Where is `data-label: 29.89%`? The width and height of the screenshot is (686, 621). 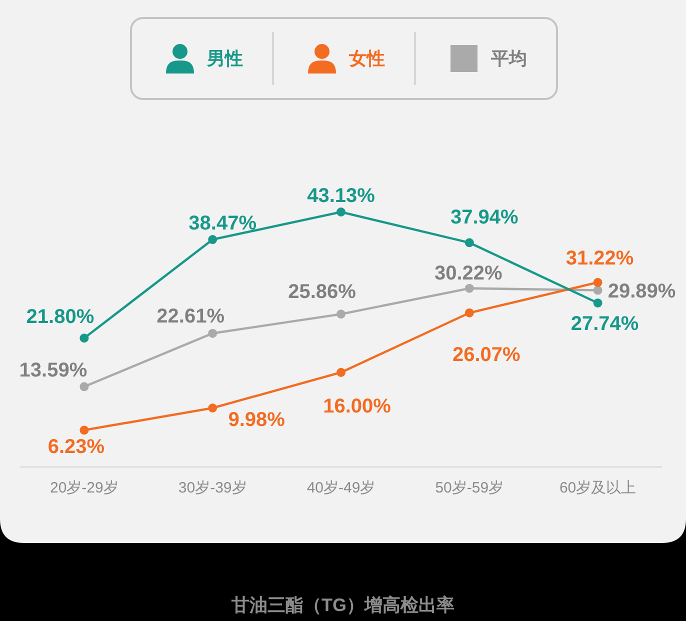 data-label: 29.89% is located at coordinates (642, 291).